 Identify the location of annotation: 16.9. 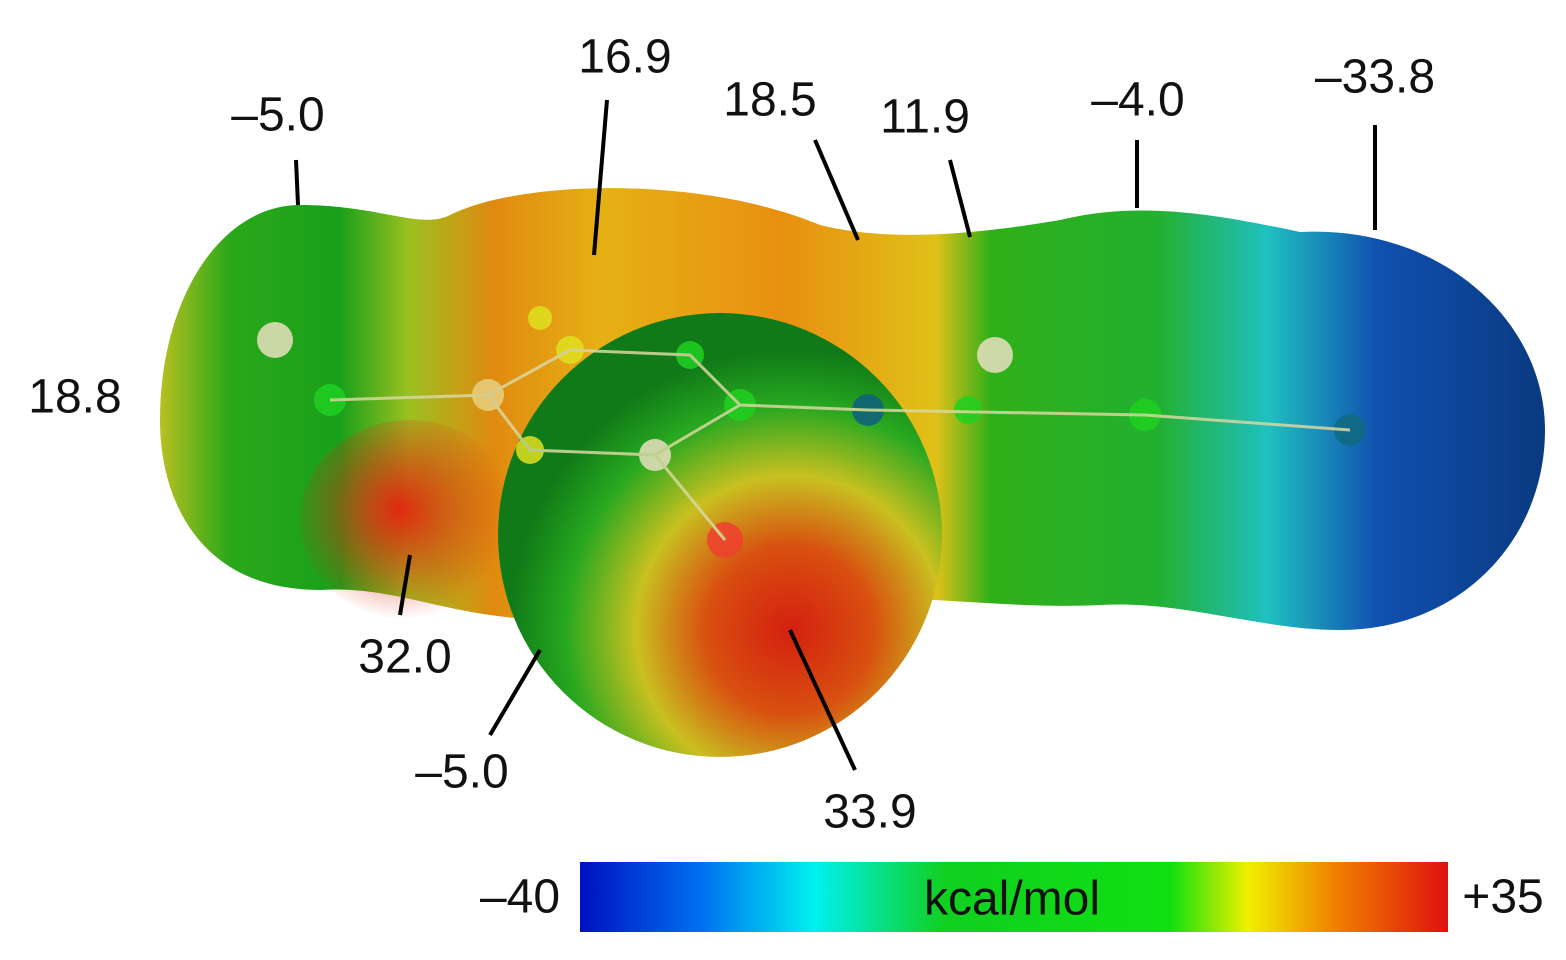
(624, 57).